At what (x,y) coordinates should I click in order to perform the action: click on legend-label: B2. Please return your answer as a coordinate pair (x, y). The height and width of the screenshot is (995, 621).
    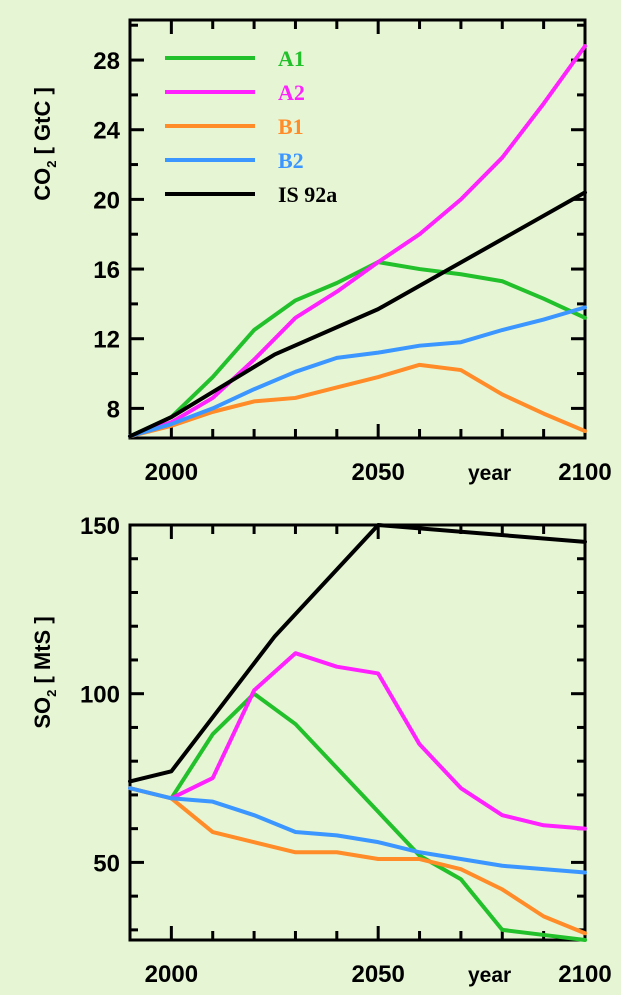
    Looking at the image, I should click on (291, 160).